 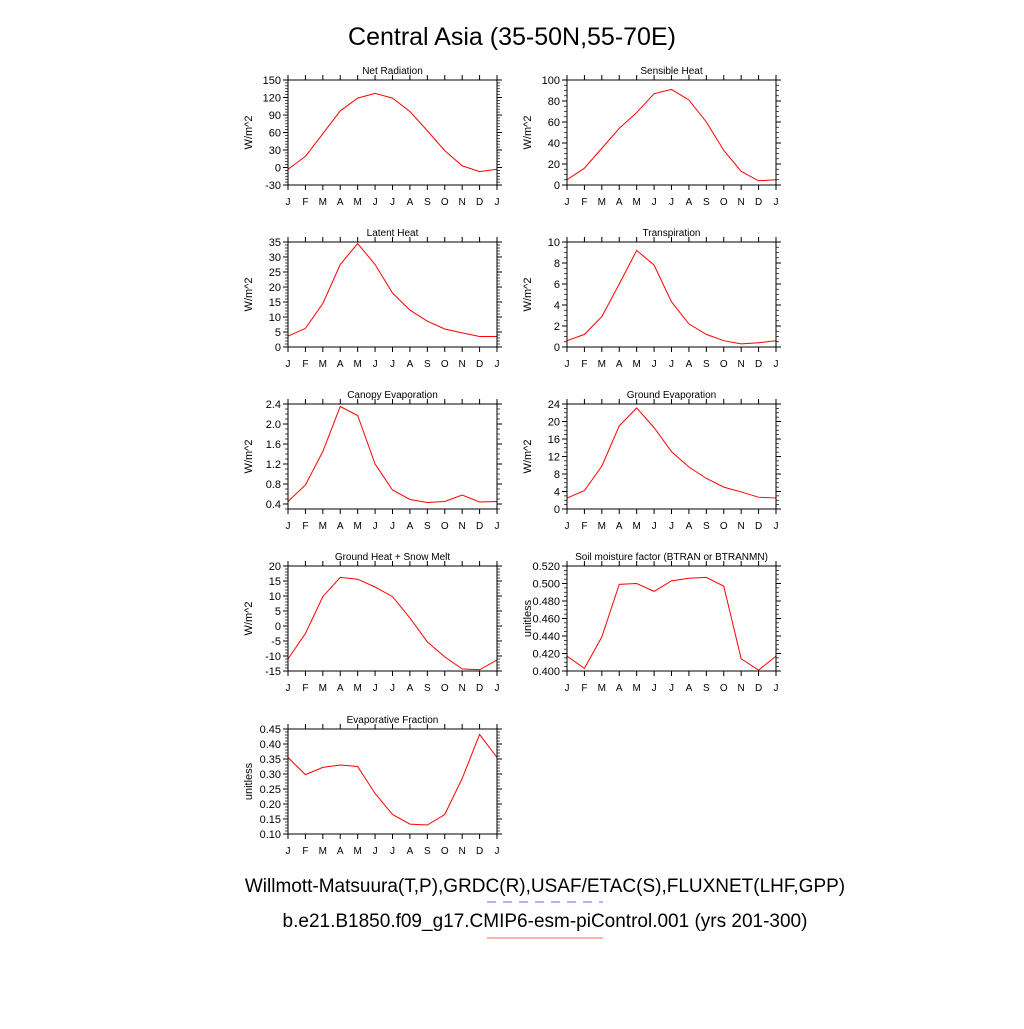 What do you see at coordinates (557, 285) in the screenshot?
I see `y-tick-label: 6` at bounding box center [557, 285].